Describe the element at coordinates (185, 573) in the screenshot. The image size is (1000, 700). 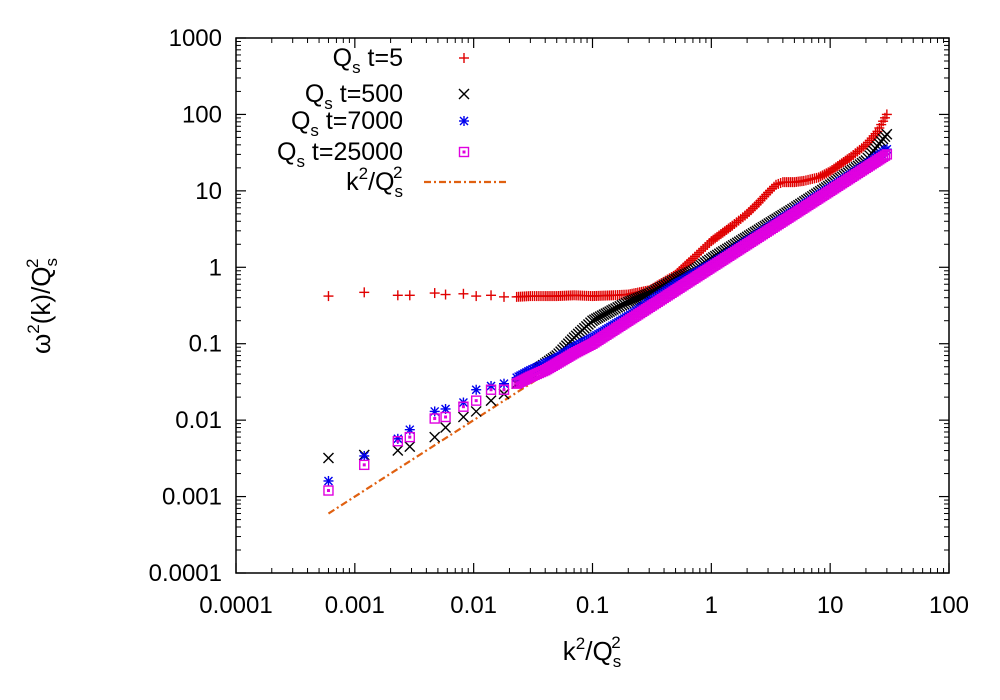
I see `y-tick-label: 0.0001` at that location.